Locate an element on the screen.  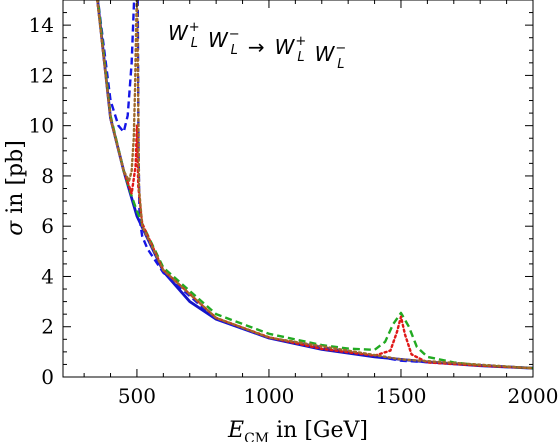
title-arrow: → is located at coordinates (256, 47).